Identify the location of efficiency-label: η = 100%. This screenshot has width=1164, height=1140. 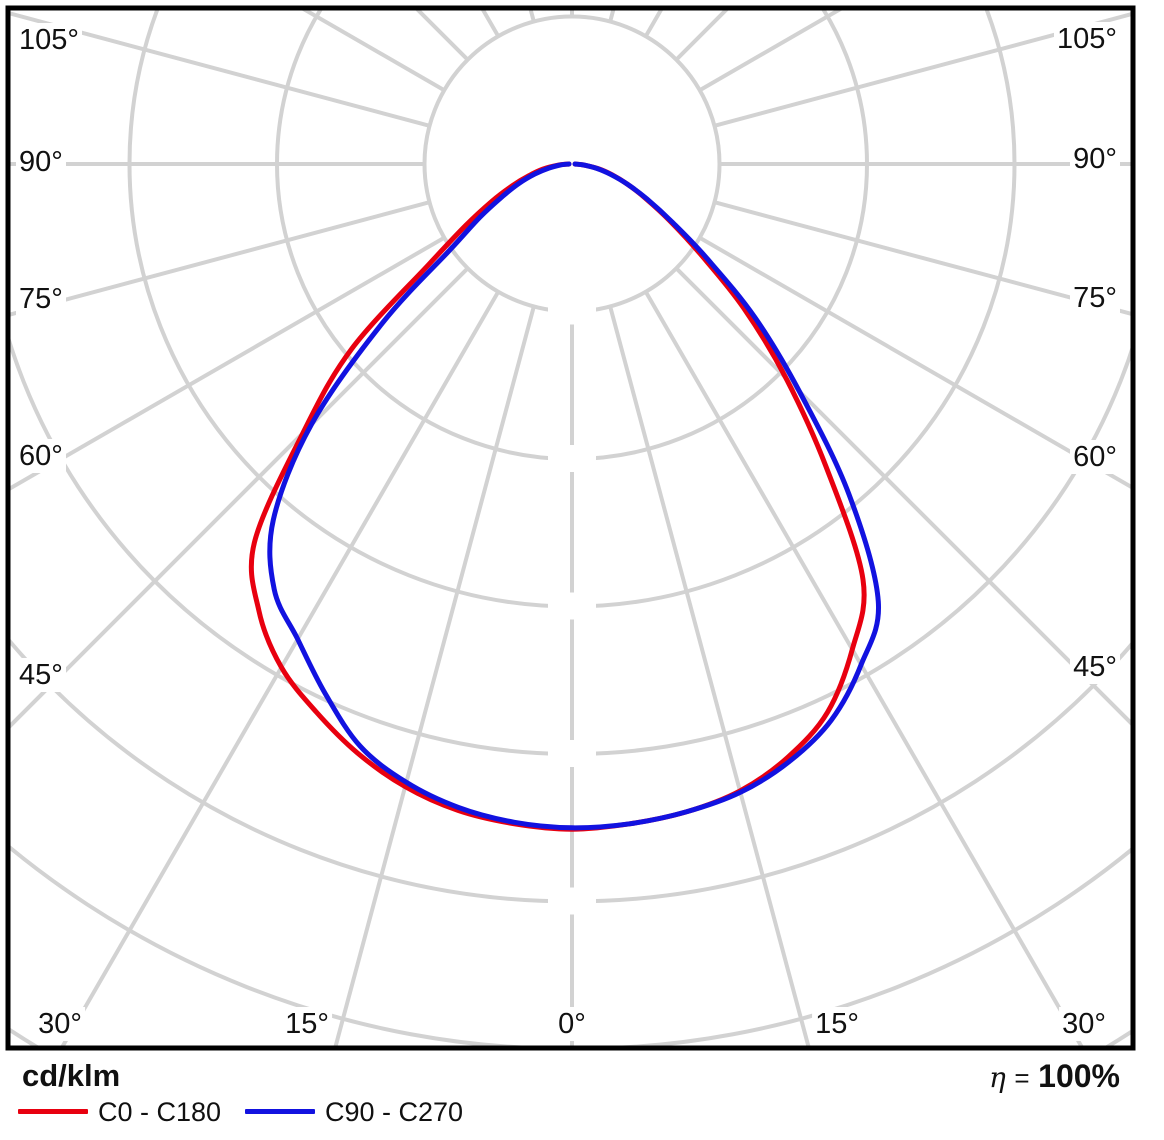
(1054, 1076).